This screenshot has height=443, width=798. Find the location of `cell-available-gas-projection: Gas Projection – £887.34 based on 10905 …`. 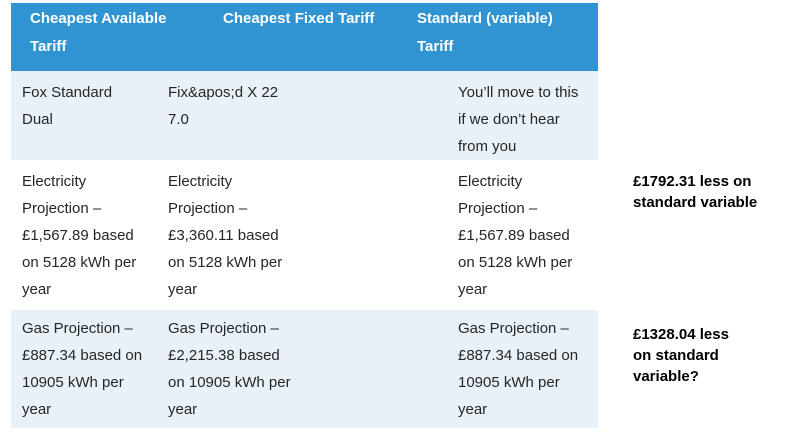

cell-available-gas-projection: Gas Projection – £887.34 based on 10905 … is located at coordinates (82, 369).